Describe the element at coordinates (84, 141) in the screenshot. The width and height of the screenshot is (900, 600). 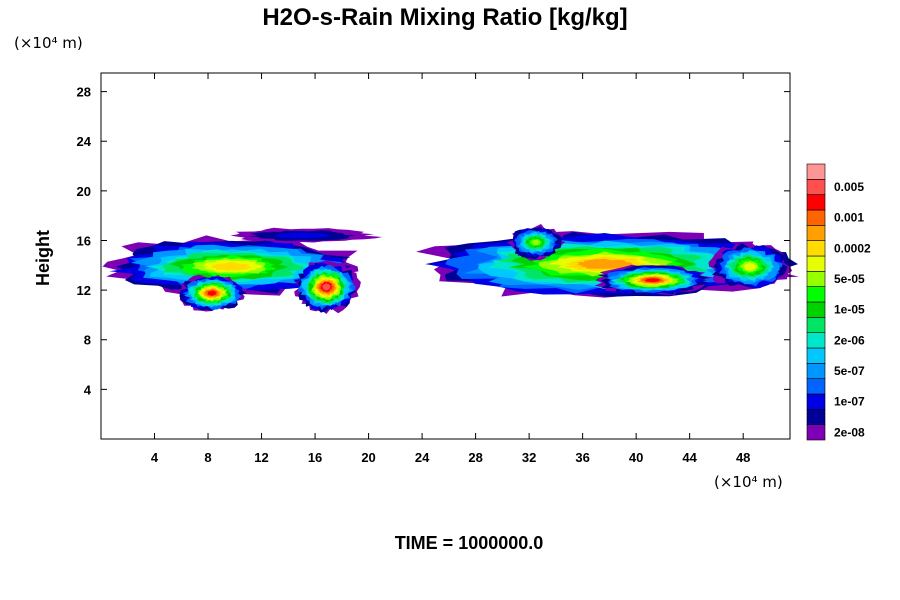
I see `y-tick-label: 24` at that location.